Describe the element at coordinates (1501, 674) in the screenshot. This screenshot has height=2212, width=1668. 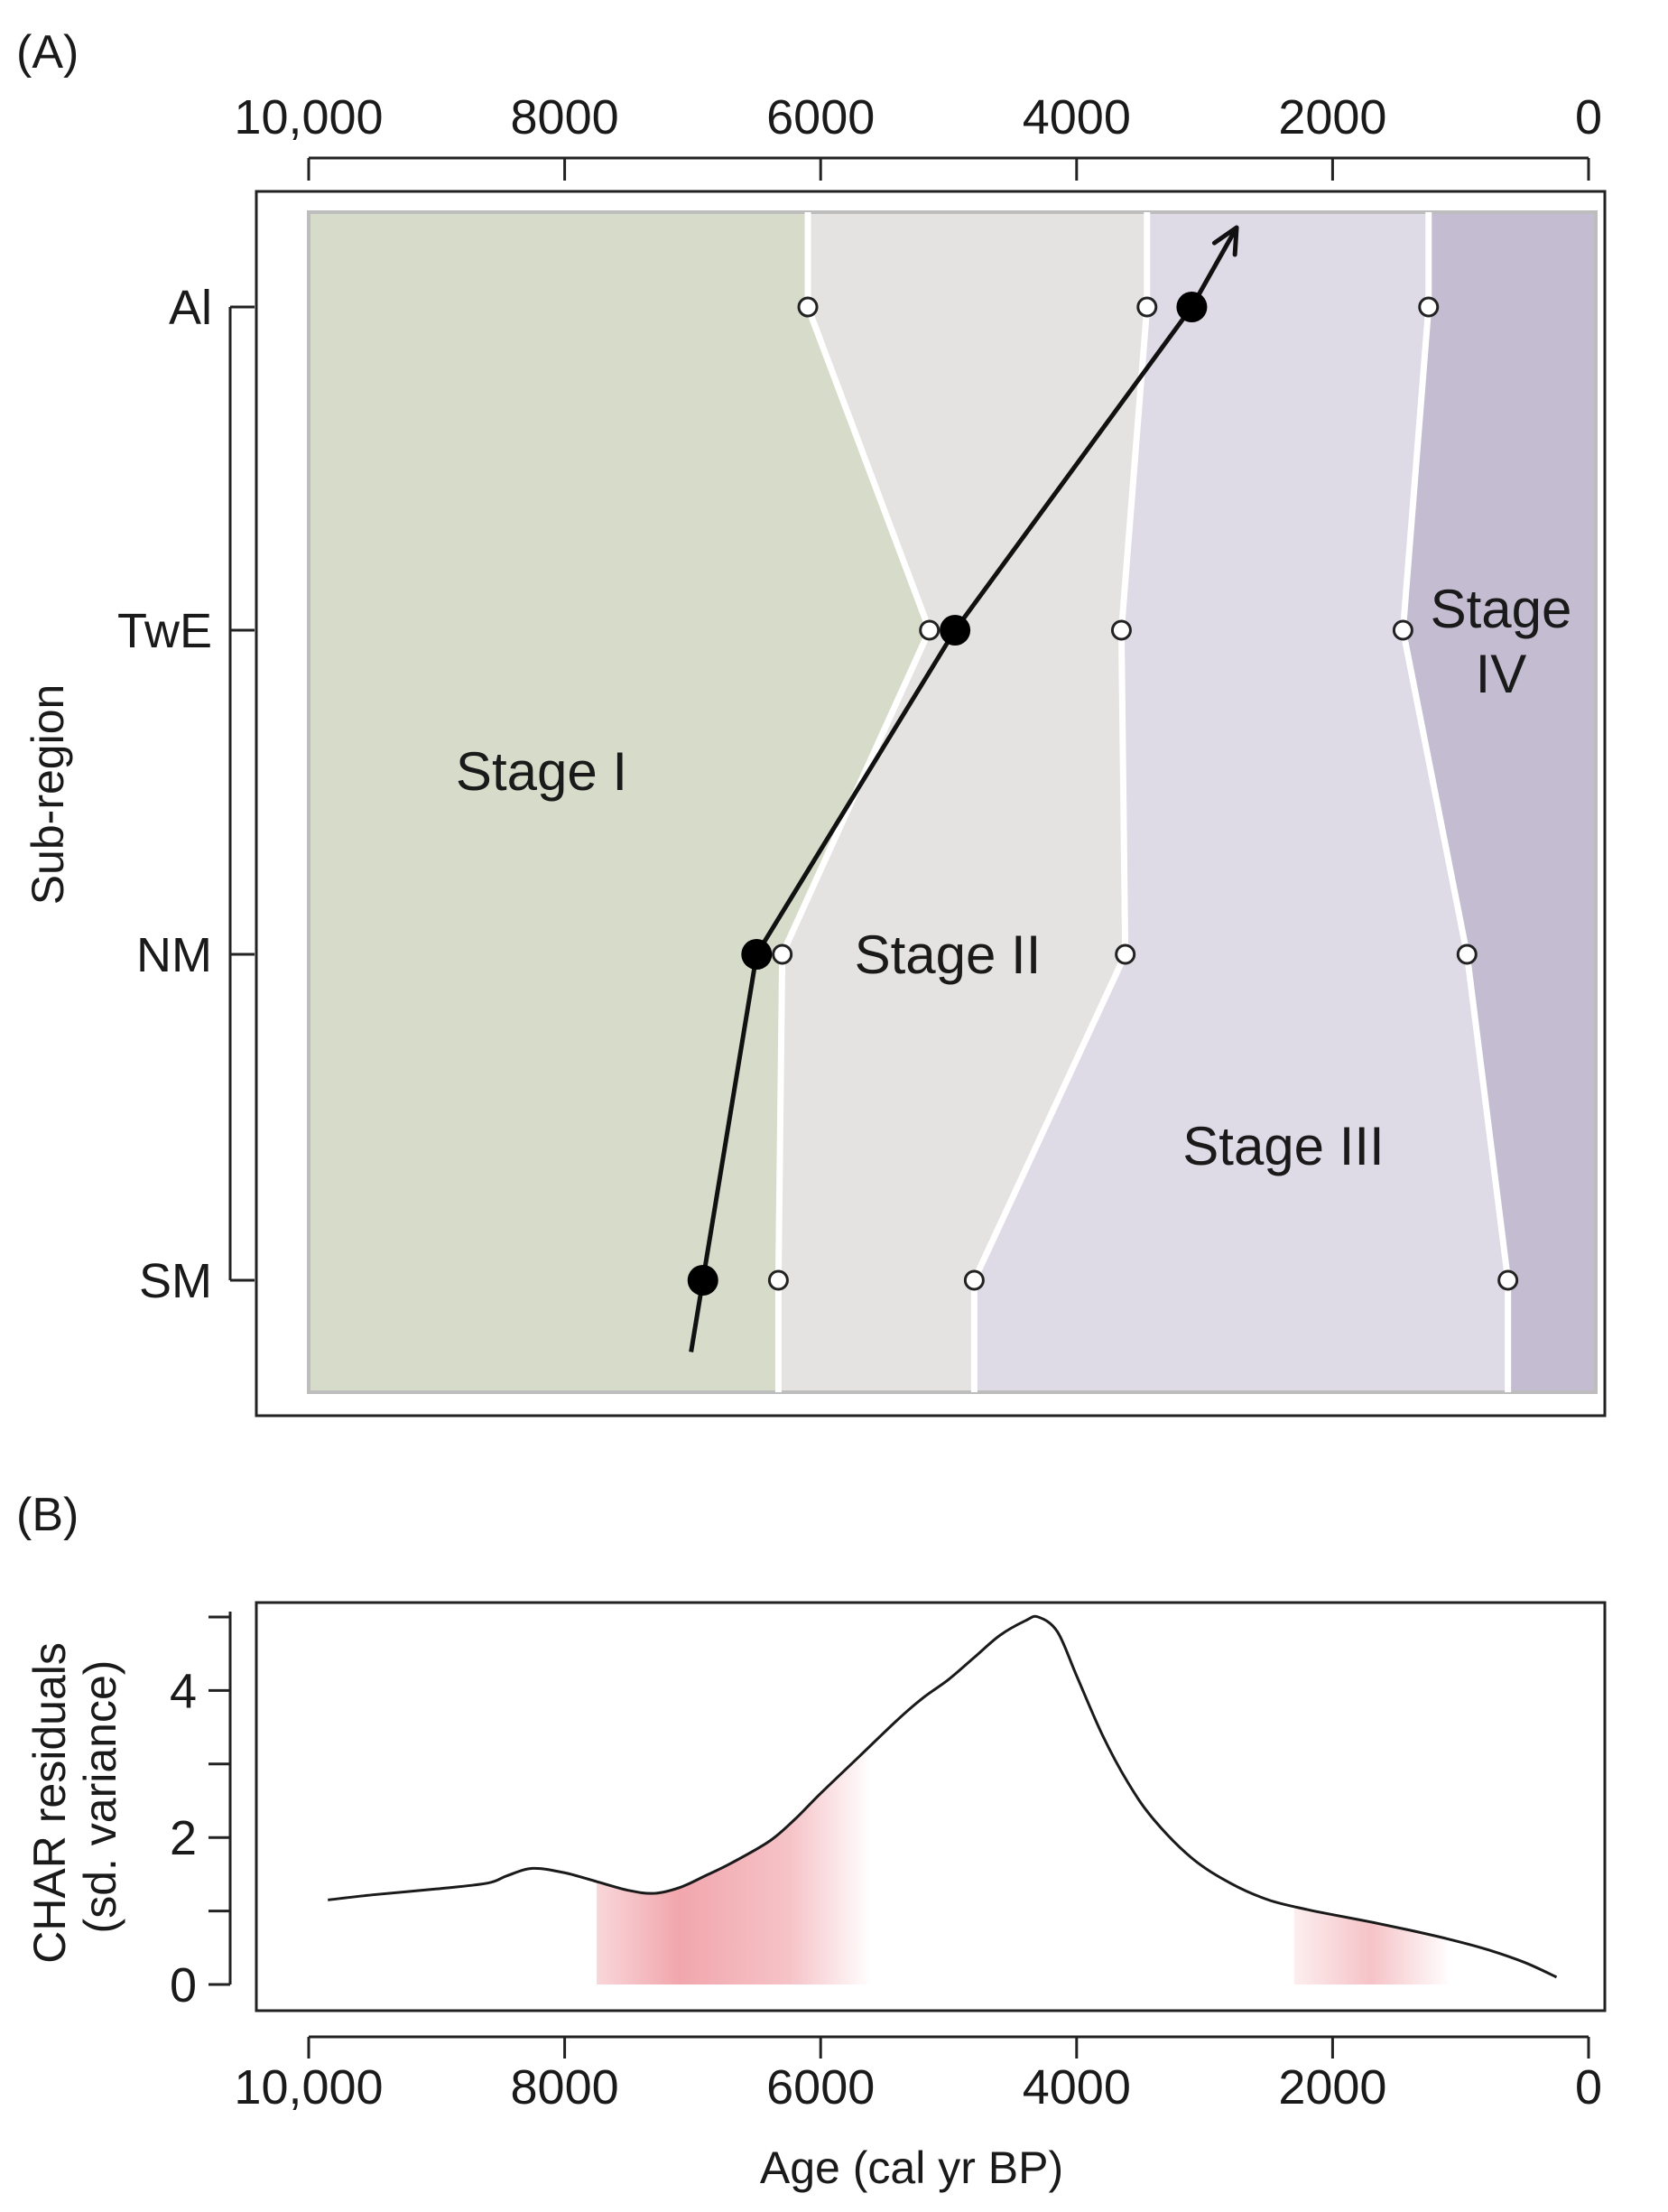
I see `stage-label-line-stage-iv-2: IV` at that location.